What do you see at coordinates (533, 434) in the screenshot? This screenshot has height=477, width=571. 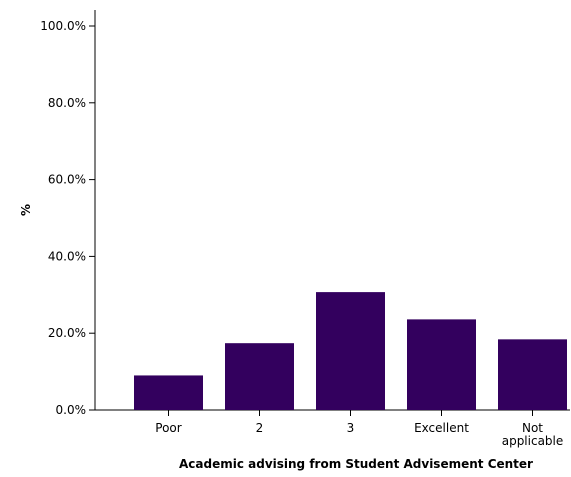 I see `x-tick-label: Not applicable` at bounding box center [533, 434].